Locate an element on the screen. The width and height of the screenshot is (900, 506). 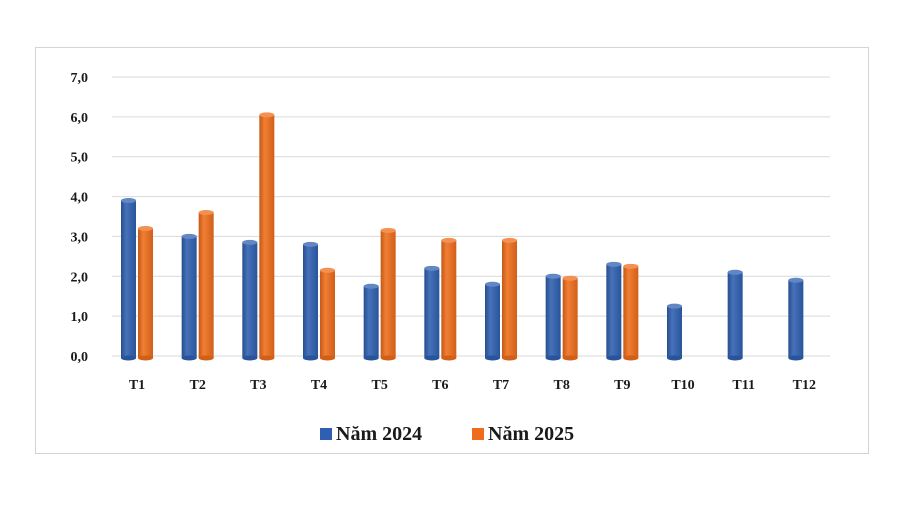
bar-series-1-T6 is located at coordinates (432, 313).